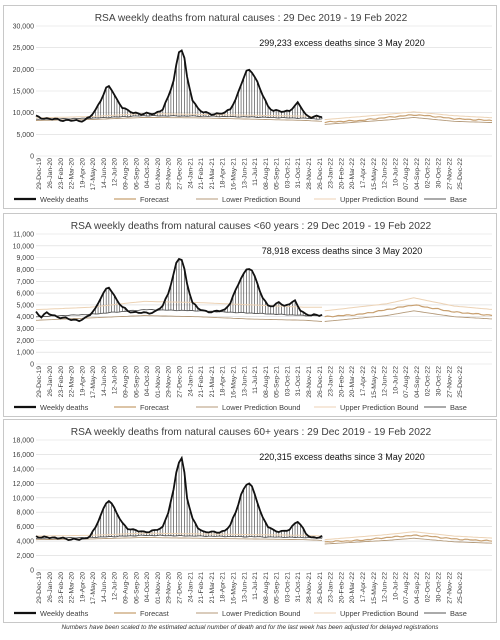 This screenshot has height=640, width=500. I want to click on x-tick-label: 31-Oct-21, so click(298, 587).